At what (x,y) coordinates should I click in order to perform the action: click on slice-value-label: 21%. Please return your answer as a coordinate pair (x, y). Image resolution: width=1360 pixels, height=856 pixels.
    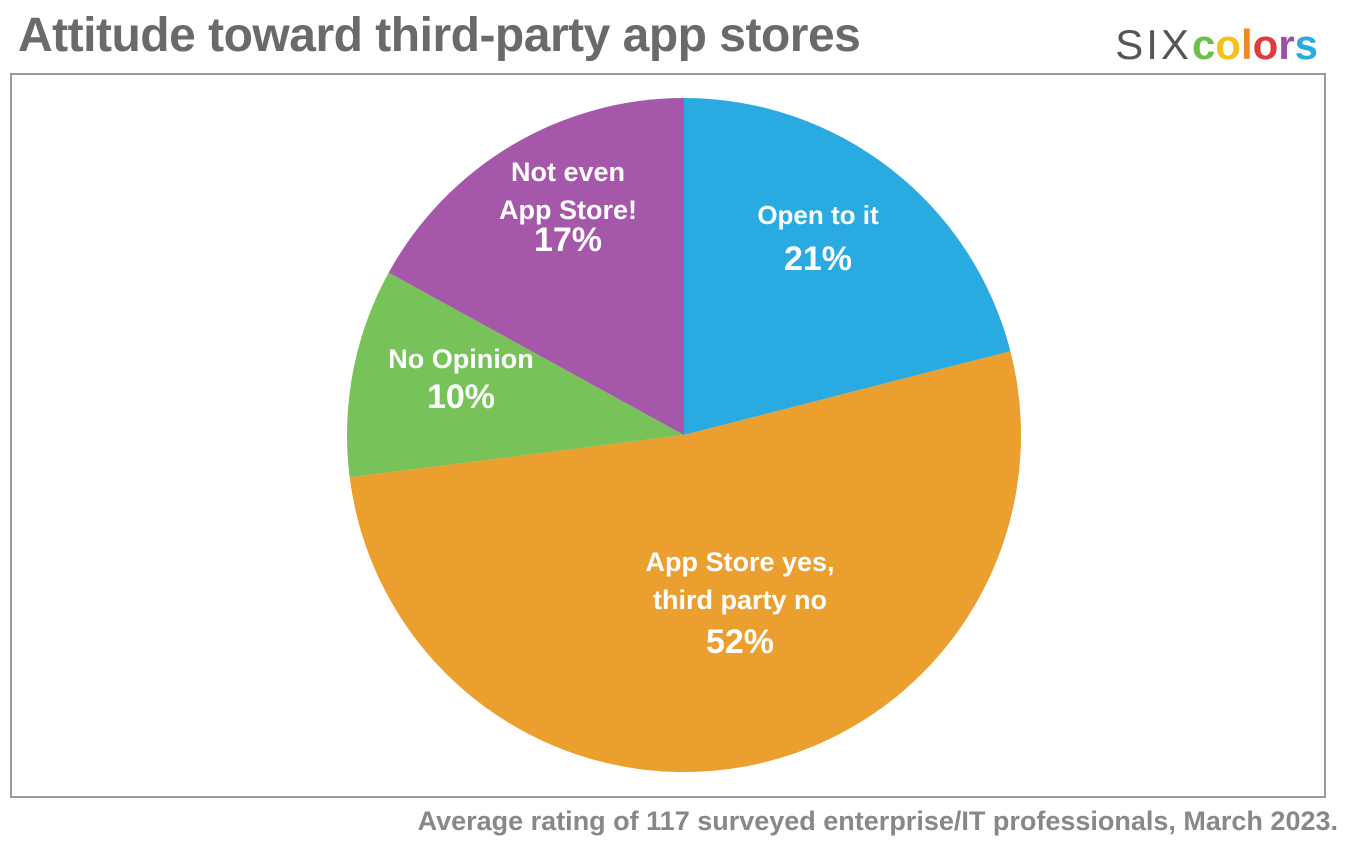
    Looking at the image, I should click on (818, 259).